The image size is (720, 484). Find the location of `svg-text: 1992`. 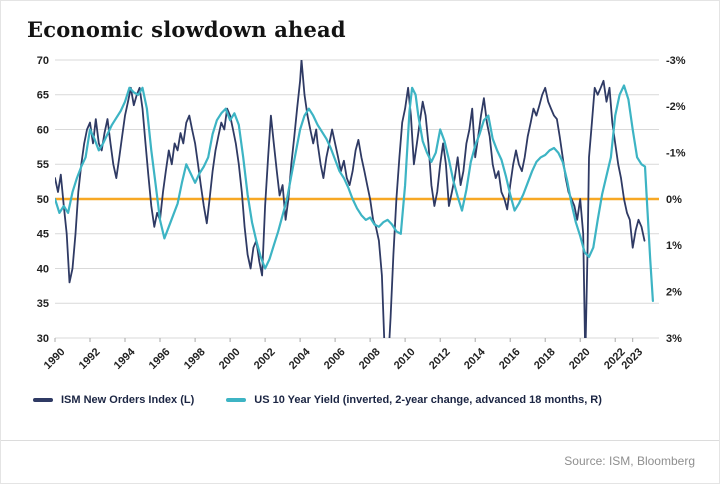

svg-text: 1992 is located at coordinates (90, 359).